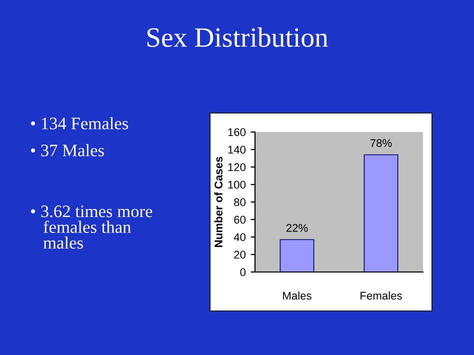 The height and width of the screenshot is (355, 474). Describe the element at coordinates (67, 150) in the screenshot. I see `text: • 37 Males` at that location.